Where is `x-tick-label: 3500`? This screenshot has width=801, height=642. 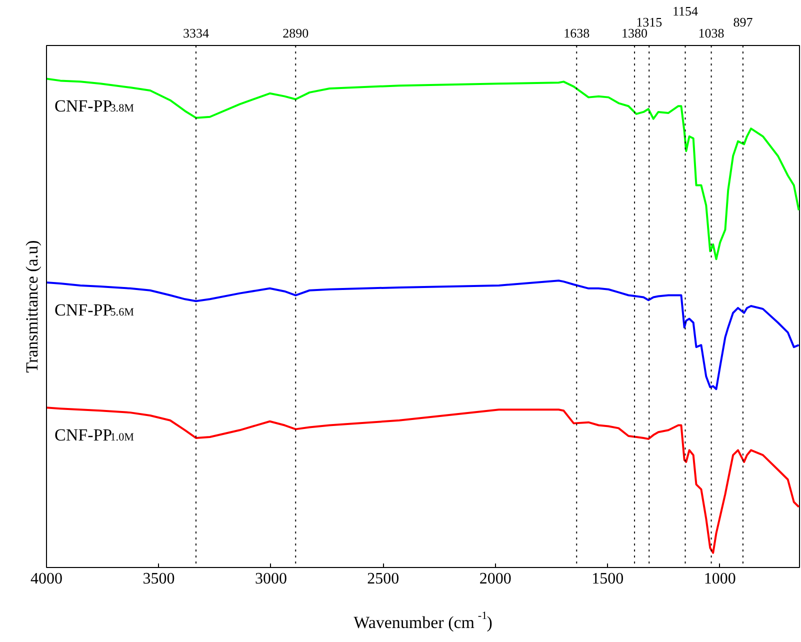
x-tick-label: 3500 is located at coordinates (158, 579).